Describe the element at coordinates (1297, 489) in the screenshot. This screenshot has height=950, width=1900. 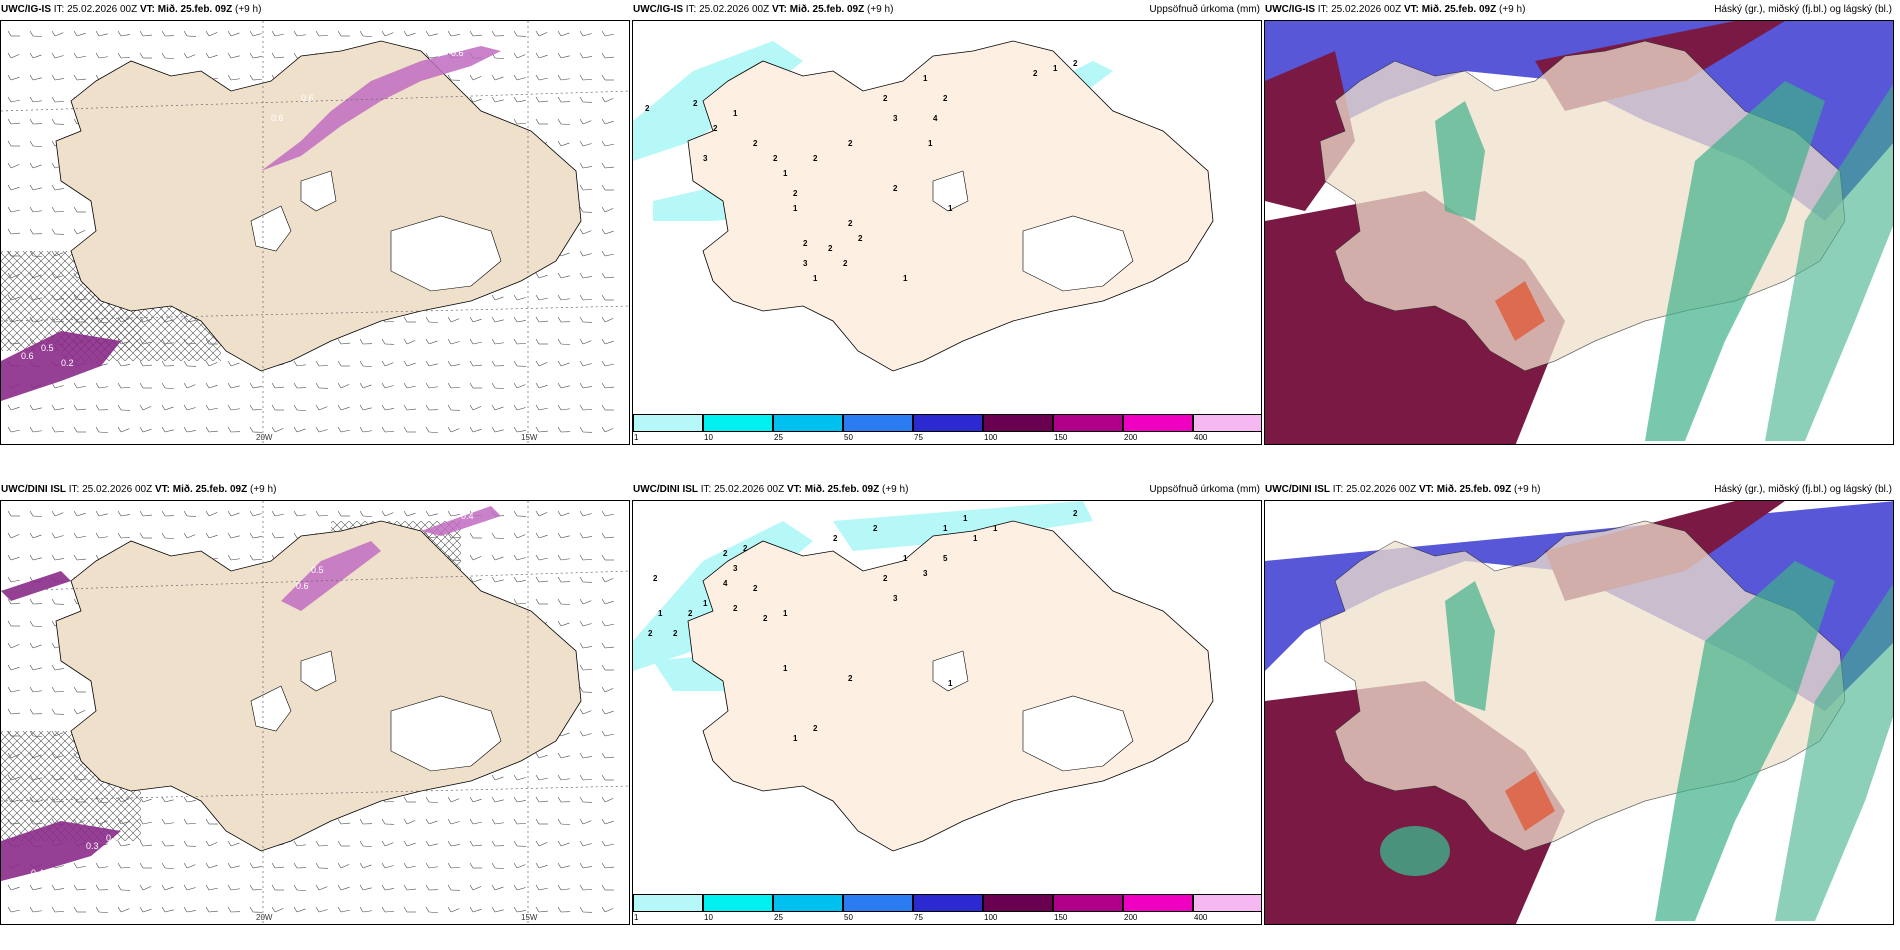
I see `model-name: UWC/DINI ISL` at that location.